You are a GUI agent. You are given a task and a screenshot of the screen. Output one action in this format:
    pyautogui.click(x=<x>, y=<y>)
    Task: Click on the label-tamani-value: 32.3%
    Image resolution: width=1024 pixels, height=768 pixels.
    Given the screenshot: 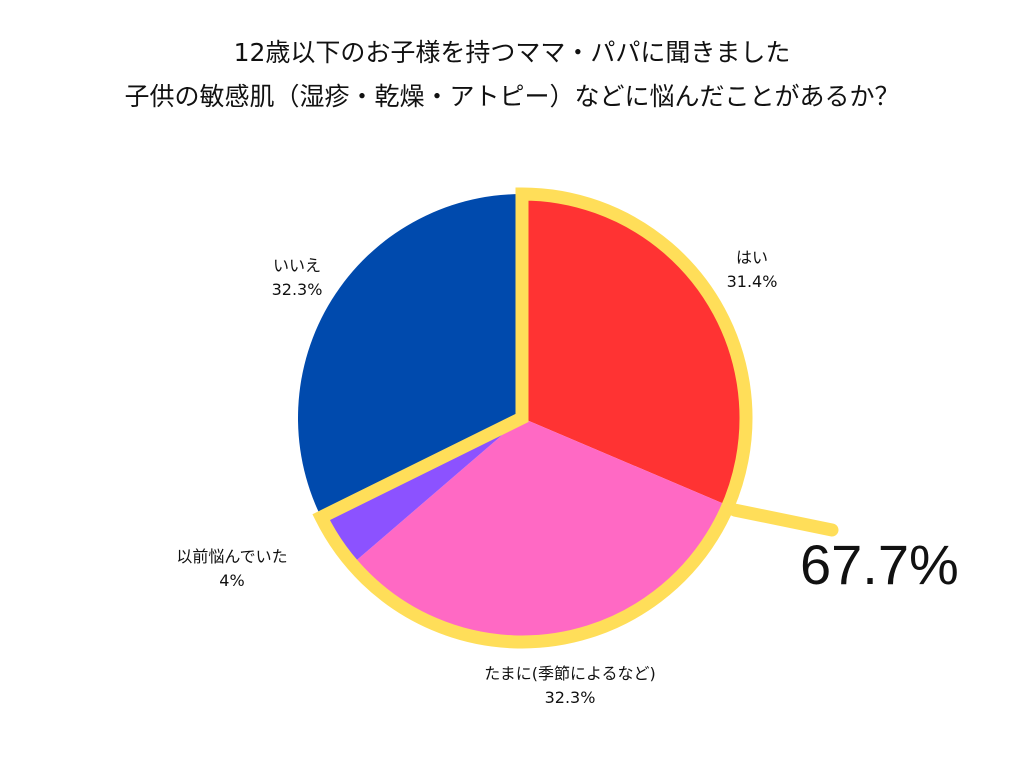 What is the action you would take?
    pyautogui.click(x=570, y=697)
    